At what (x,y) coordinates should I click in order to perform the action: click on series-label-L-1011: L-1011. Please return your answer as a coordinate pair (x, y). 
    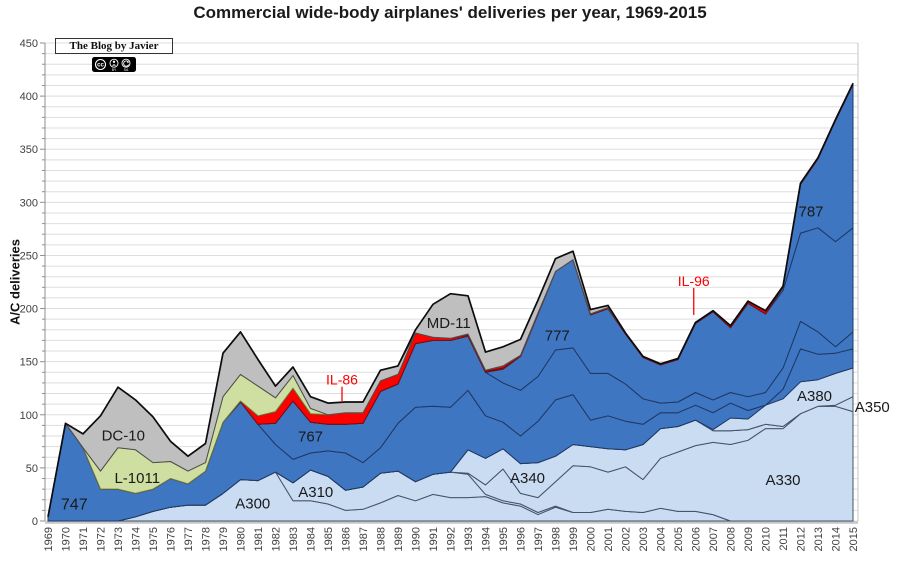
    Looking at the image, I should click on (137, 478).